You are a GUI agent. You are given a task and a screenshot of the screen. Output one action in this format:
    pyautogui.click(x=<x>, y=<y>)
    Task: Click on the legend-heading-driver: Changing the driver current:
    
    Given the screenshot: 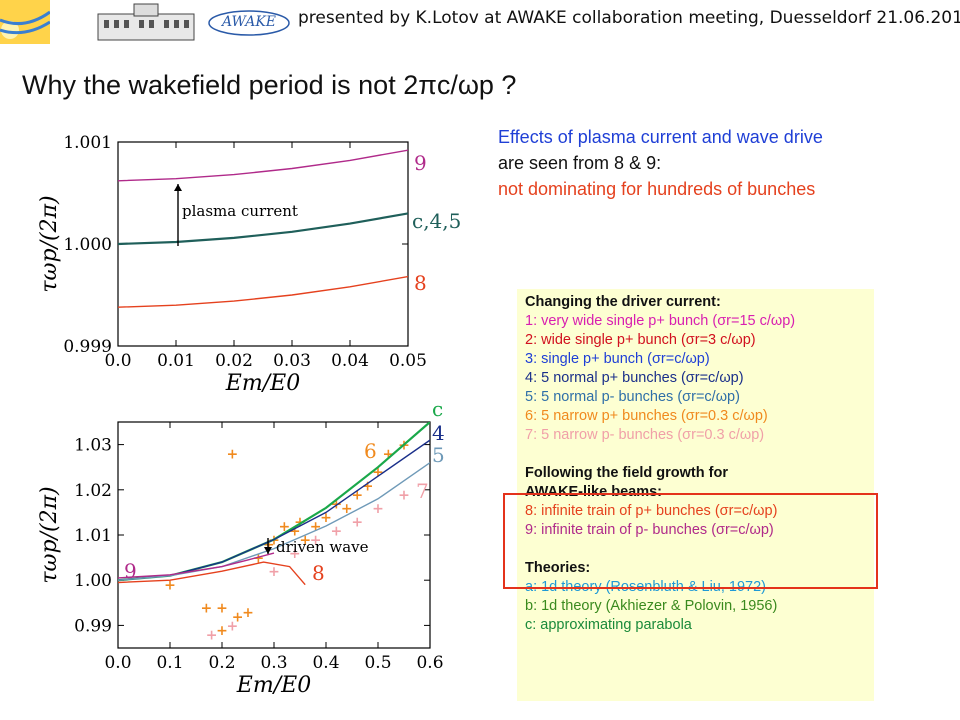 What is the action you would take?
    pyautogui.click(x=623, y=302)
    